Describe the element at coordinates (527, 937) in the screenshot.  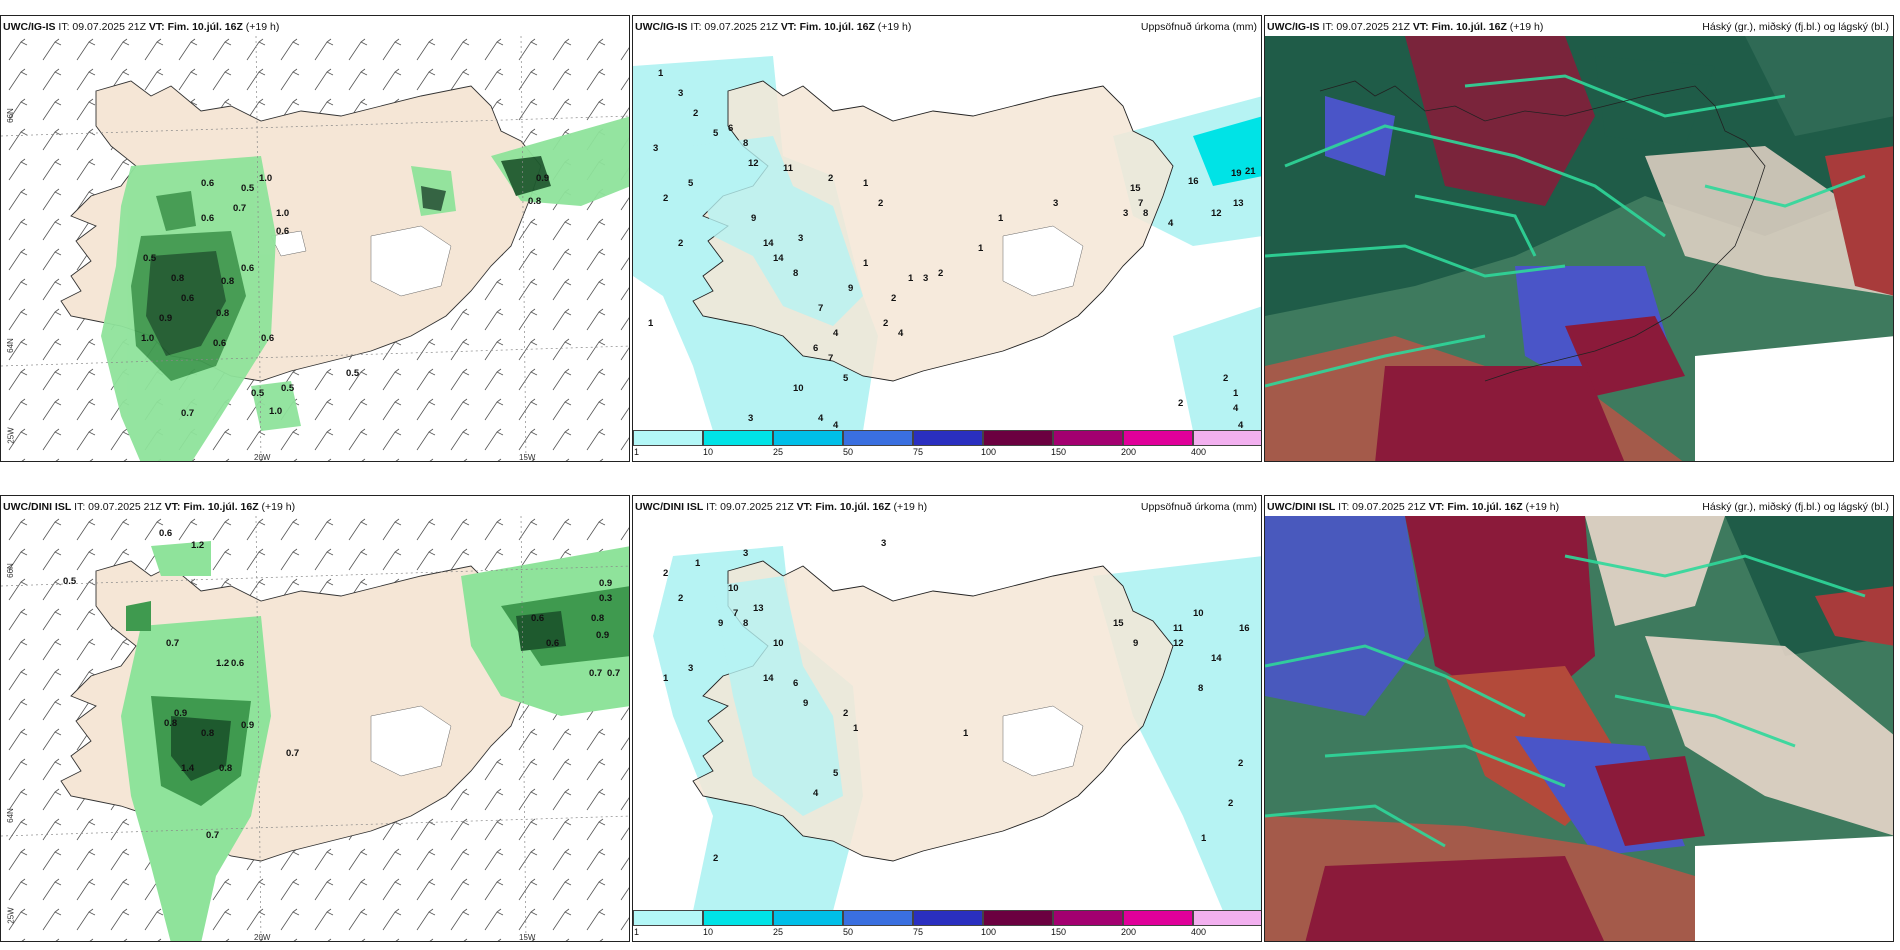
I see `lon-label-15w: 15W` at that location.